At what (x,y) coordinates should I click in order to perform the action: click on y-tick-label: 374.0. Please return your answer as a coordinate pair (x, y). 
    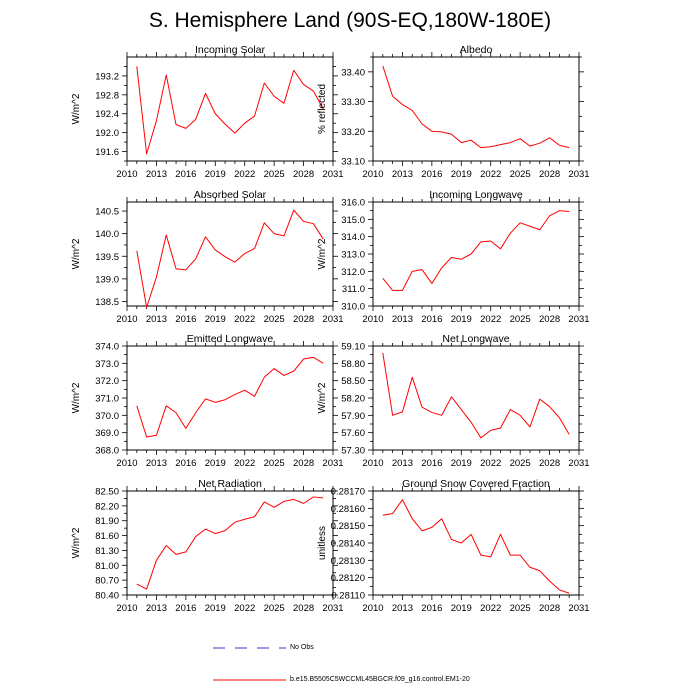
    Looking at the image, I should click on (107, 347).